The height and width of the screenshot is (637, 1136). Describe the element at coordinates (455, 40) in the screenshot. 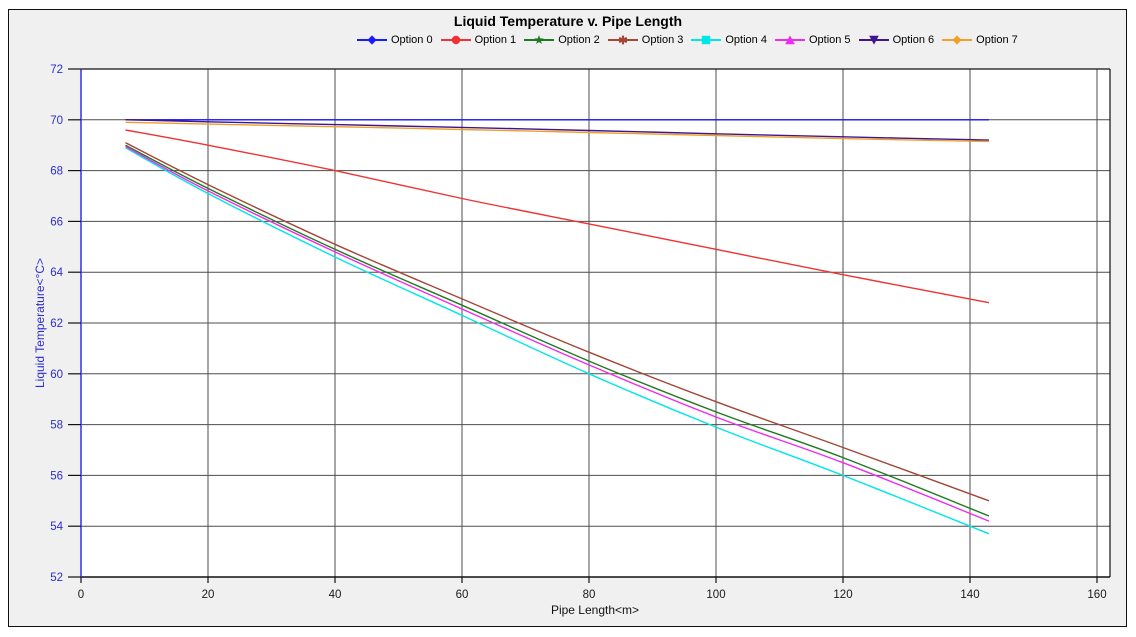

I see `option-1-marker-icon` at that location.